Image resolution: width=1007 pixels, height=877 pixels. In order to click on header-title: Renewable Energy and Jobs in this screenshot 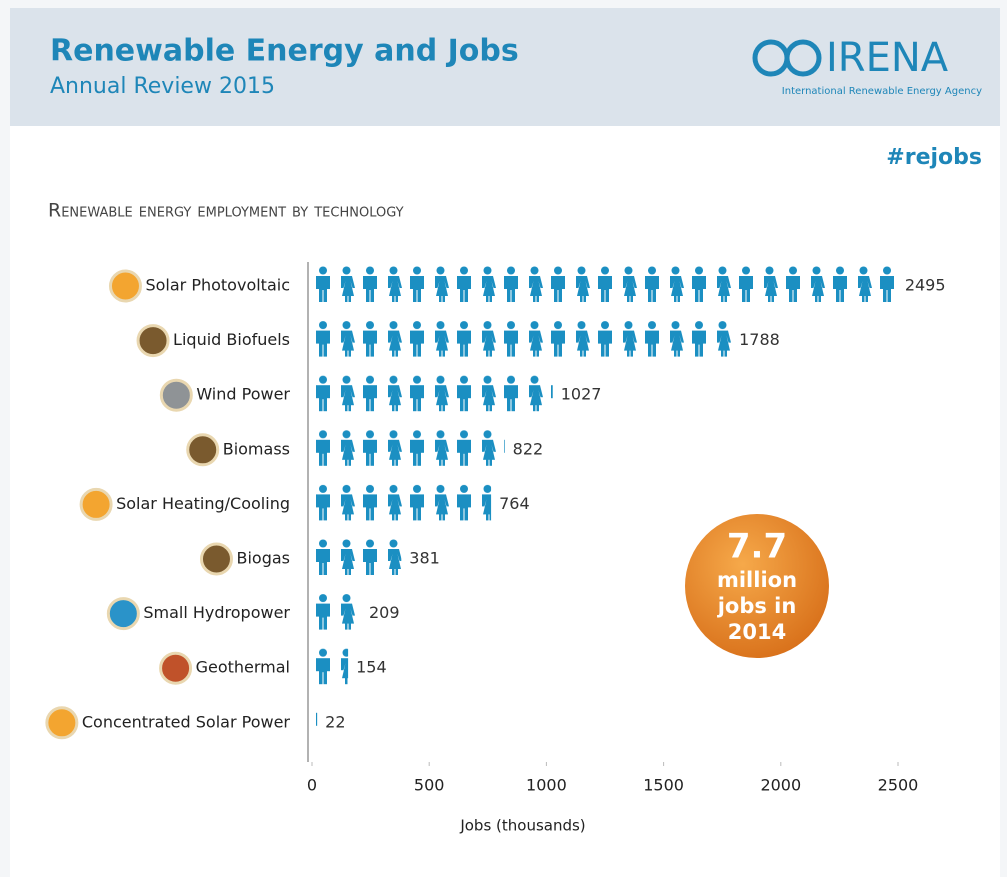, I will do `click(284, 51)`.